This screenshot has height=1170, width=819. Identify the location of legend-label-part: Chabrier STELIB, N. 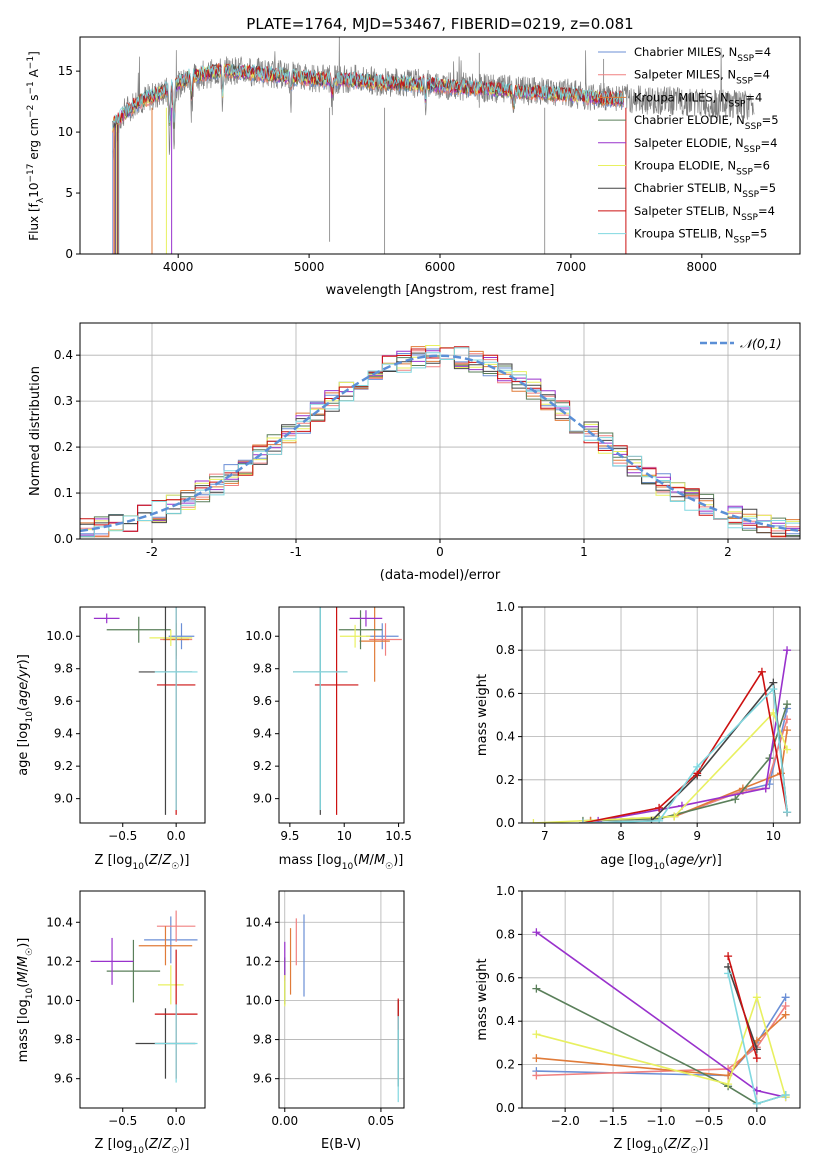
(688, 188).